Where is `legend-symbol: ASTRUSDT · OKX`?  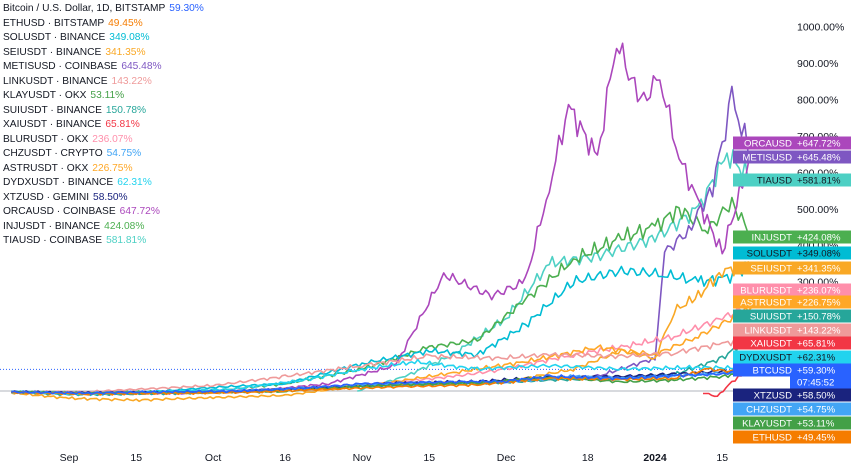 legend-symbol: ASTRUSDT · OKX is located at coordinates (46, 168).